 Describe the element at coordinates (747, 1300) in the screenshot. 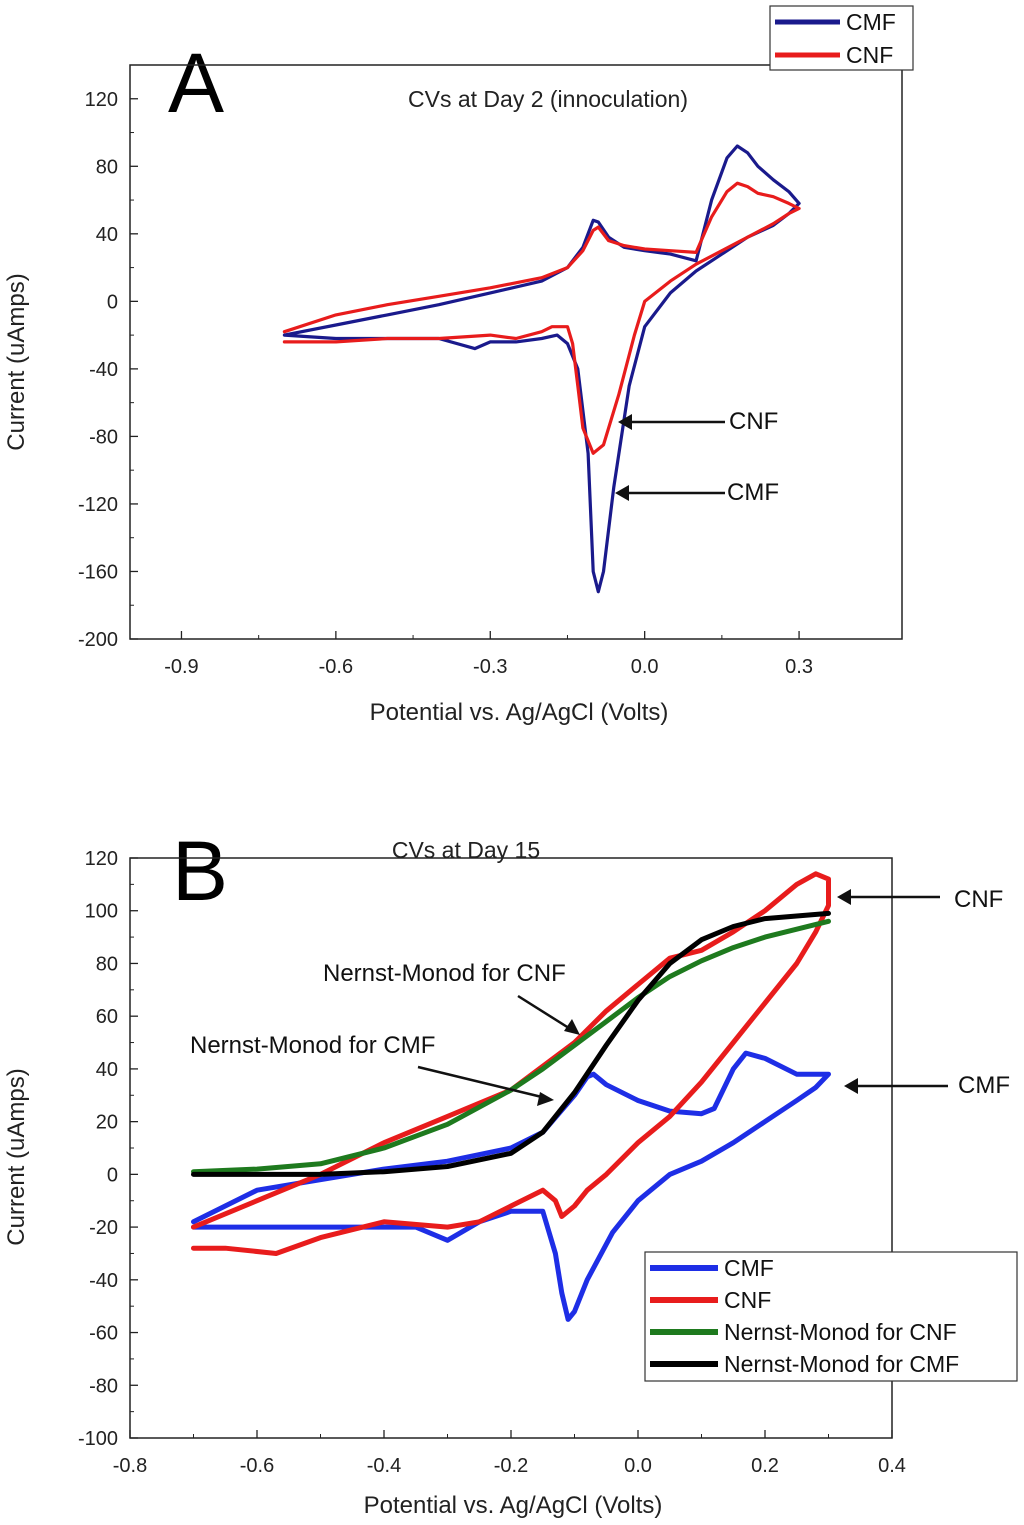

I see `panel-b-legend-label-cnf: CNF` at that location.